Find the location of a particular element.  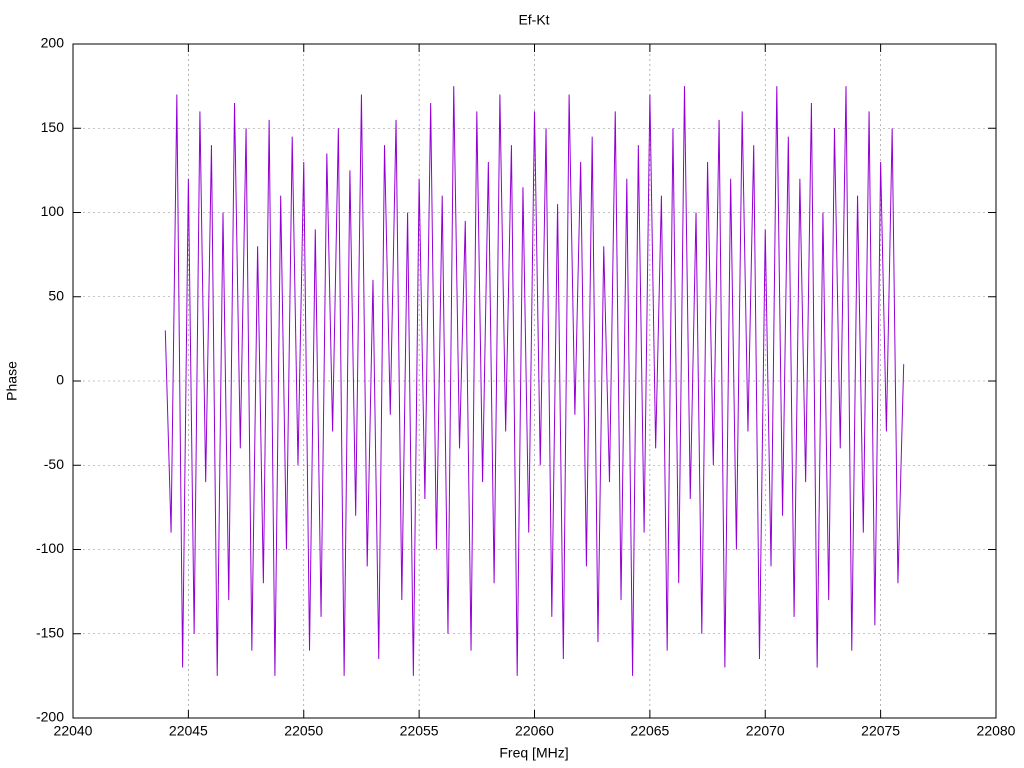

y-tick-label: -50 is located at coordinates (54, 464).